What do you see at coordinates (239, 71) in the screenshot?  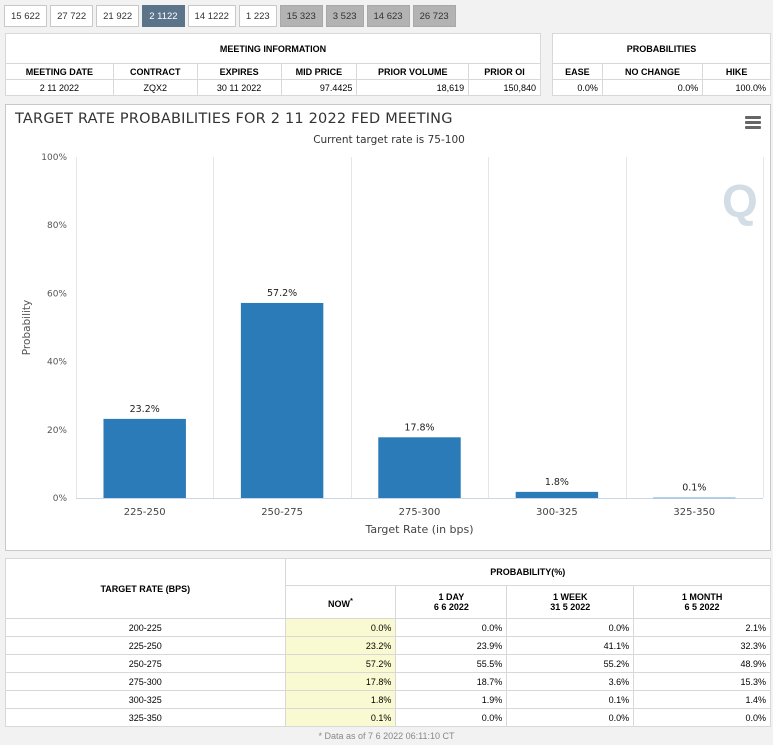 I see `column-header: EXPIRES` at bounding box center [239, 71].